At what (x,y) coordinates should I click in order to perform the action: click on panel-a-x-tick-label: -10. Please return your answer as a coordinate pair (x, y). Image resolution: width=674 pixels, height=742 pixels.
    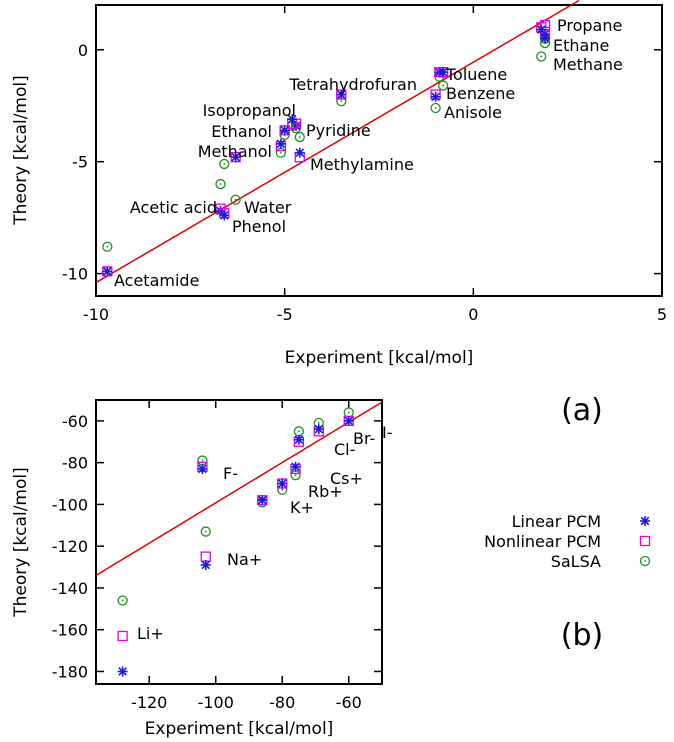
    Looking at the image, I should click on (96, 314).